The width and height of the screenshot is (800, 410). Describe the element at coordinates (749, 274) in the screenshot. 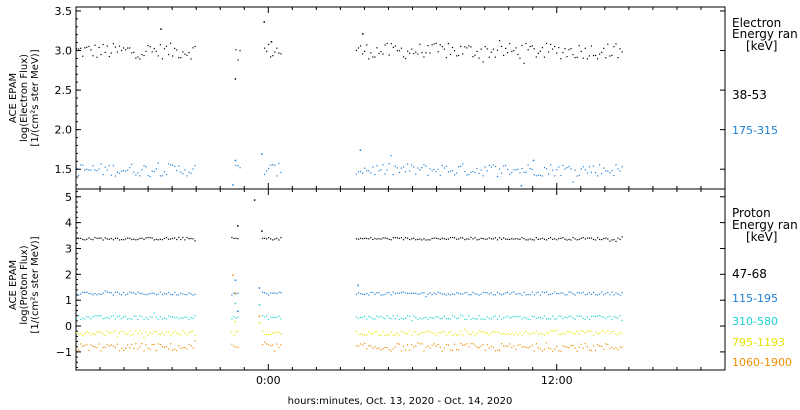

I see `legend-proton-47-68: 47-68` at that location.